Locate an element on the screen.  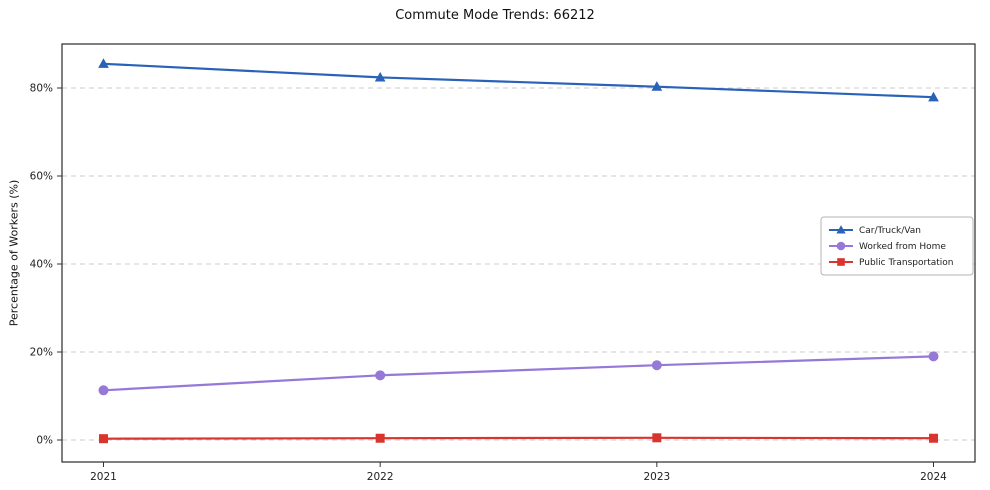
legend-label-public-transportation: Public Transportation is located at coordinates (906, 263).